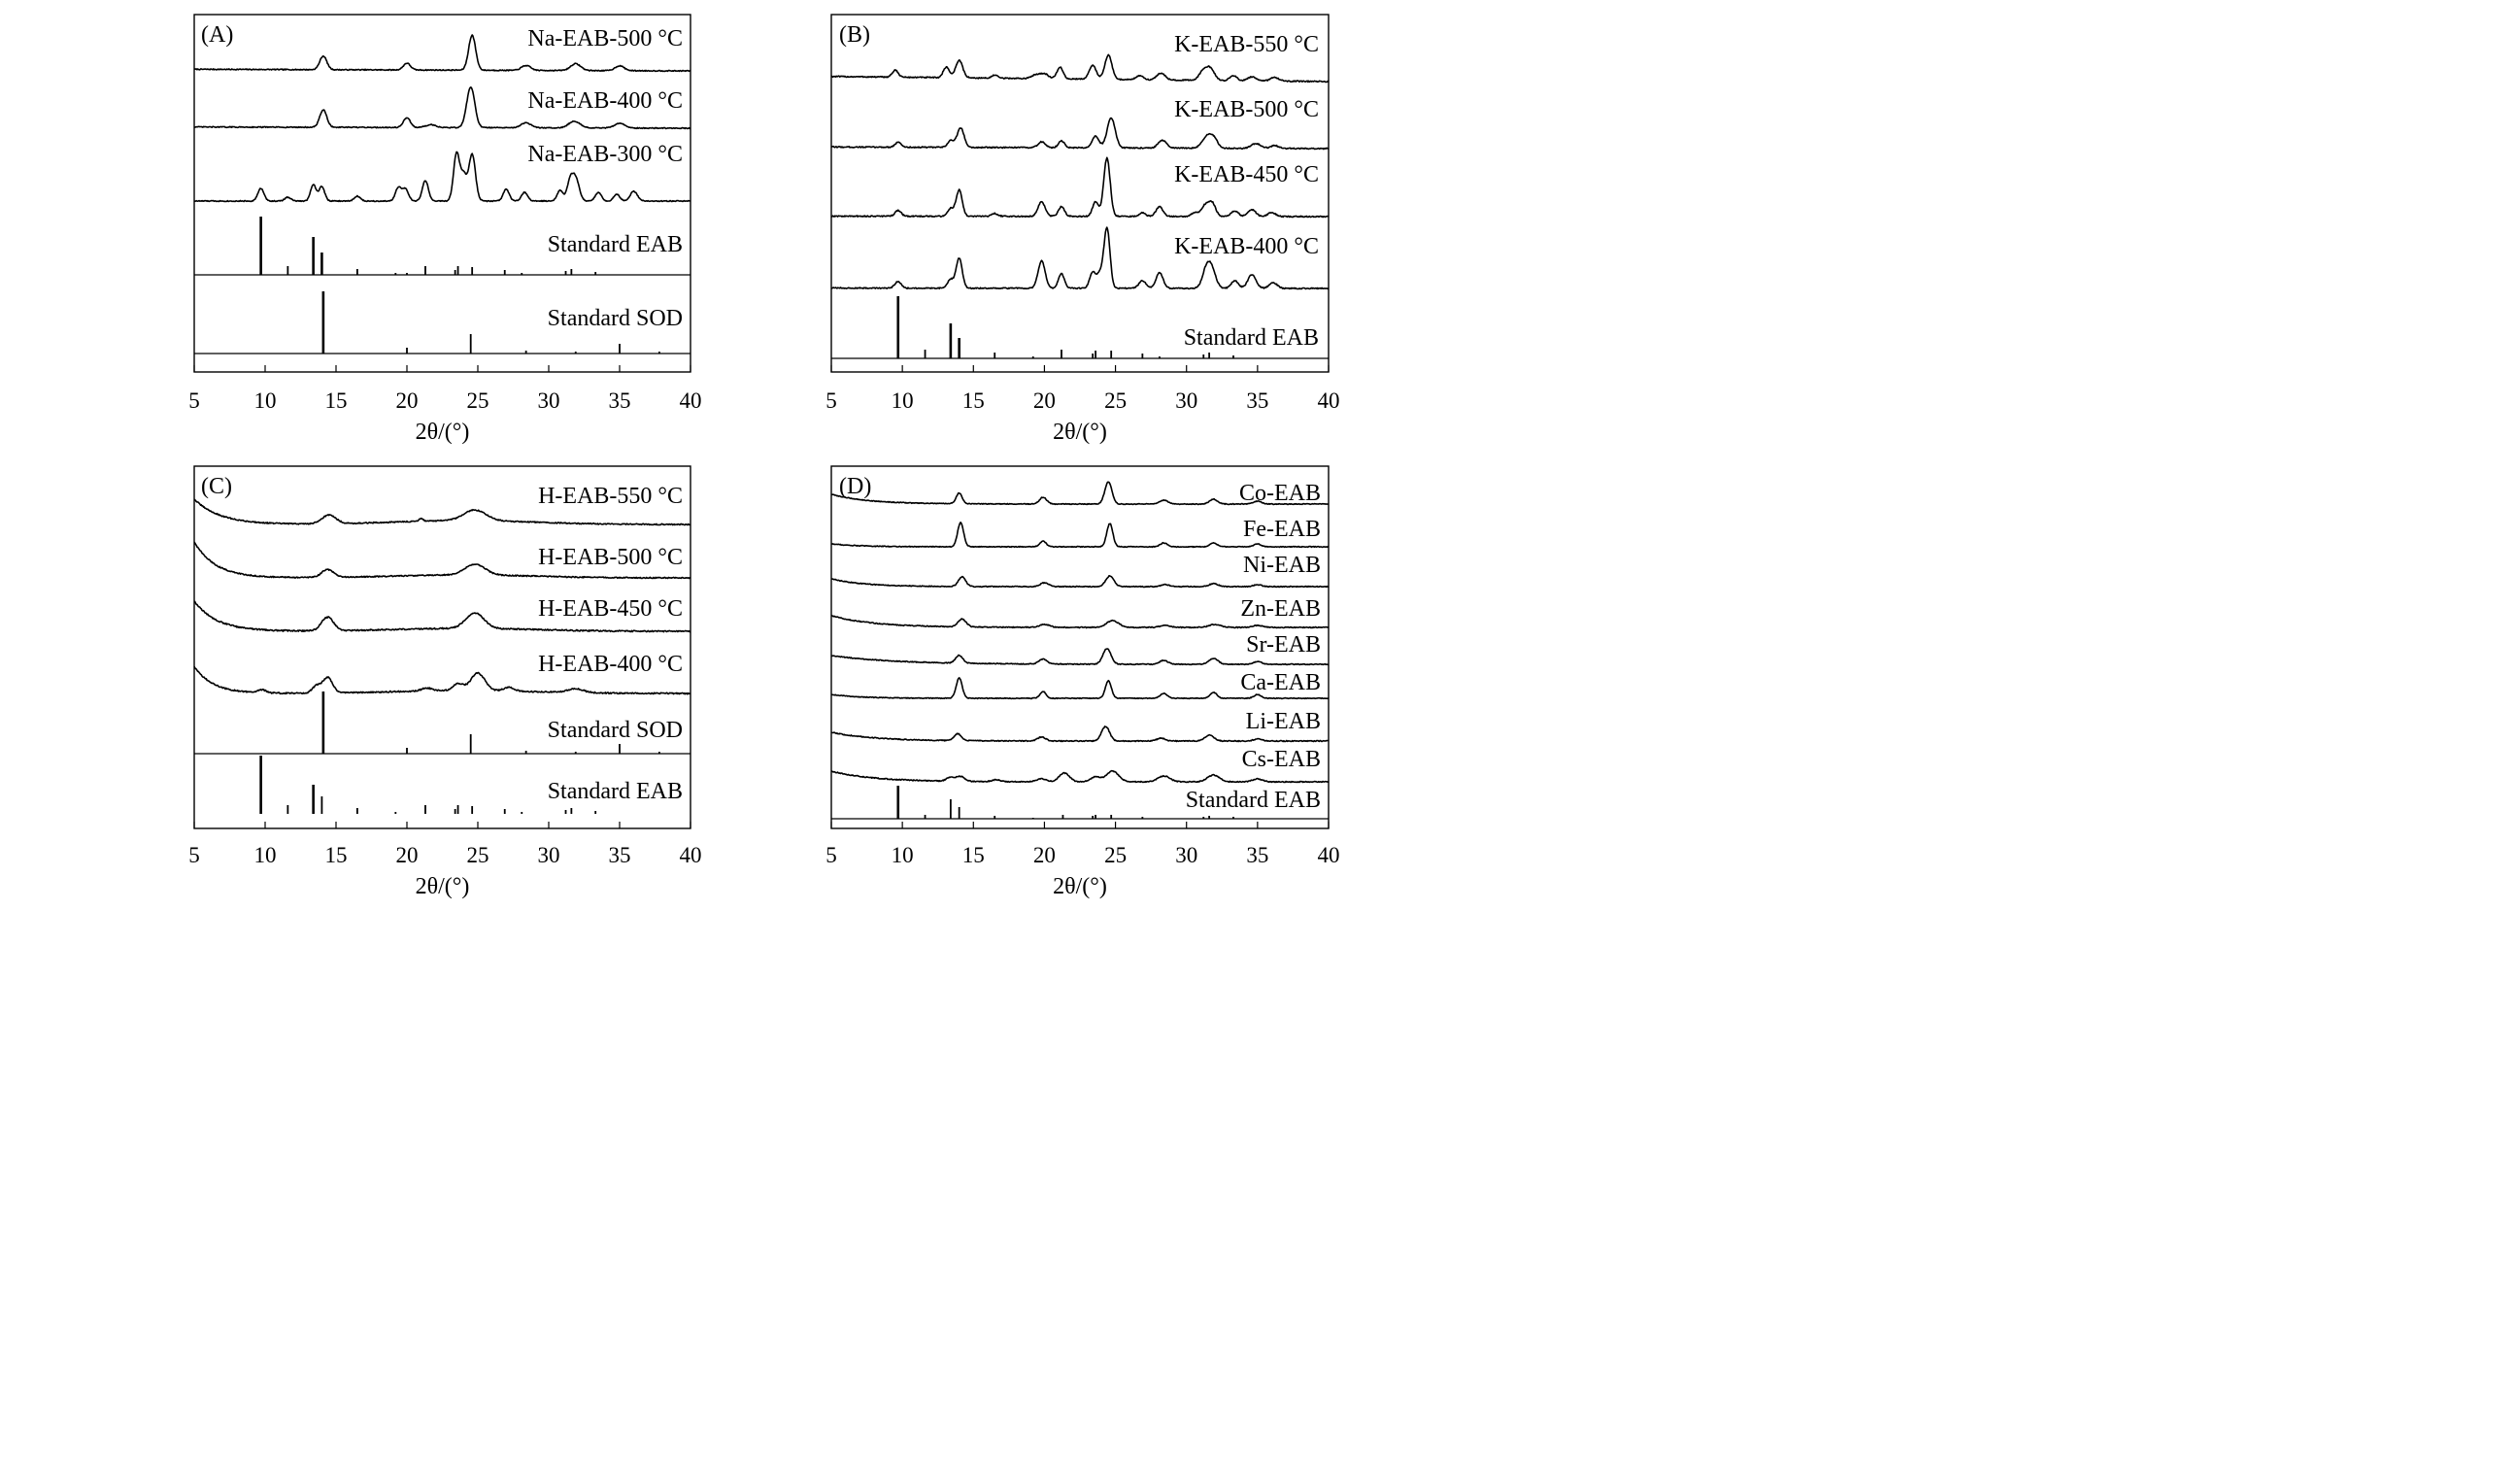 The width and height of the screenshot is (2493, 1484). I want to click on series-label: K-EAB-450 °C, so click(1246, 174).